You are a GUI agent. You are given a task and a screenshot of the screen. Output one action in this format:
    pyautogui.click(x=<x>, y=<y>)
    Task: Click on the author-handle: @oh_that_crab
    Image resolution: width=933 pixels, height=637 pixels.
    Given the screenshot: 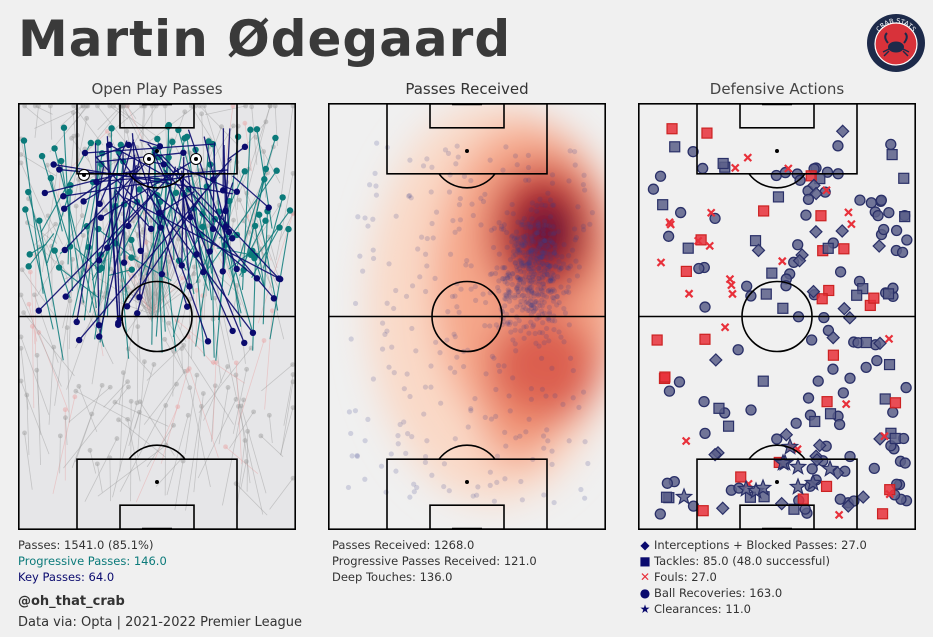 What is the action you would take?
    pyautogui.click(x=71, y=601)
    